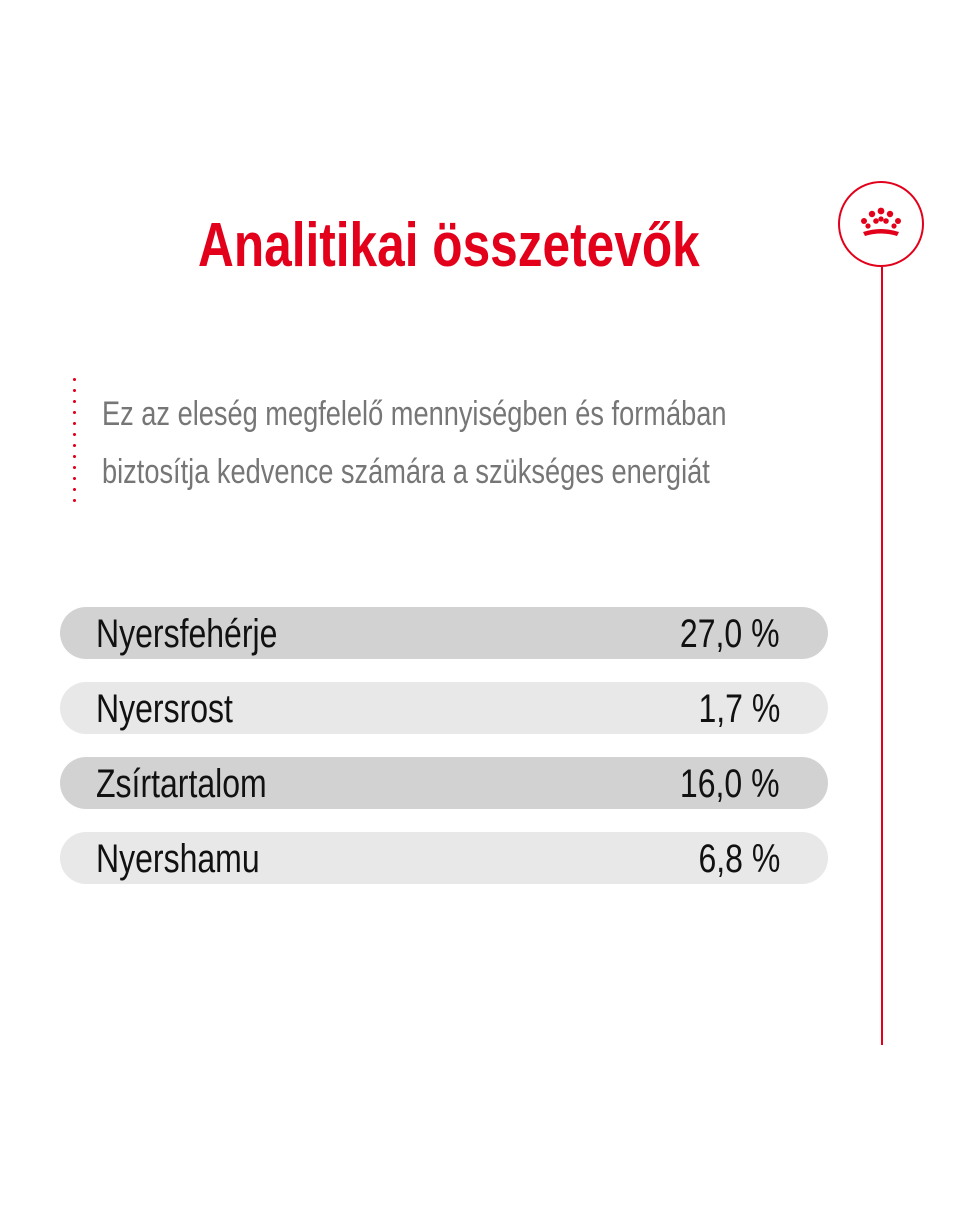  What do you see at coordinates (449, 245) in the screenshot?
I see `page-title: Analitikai összetevők` at bounding box center [449, 245].